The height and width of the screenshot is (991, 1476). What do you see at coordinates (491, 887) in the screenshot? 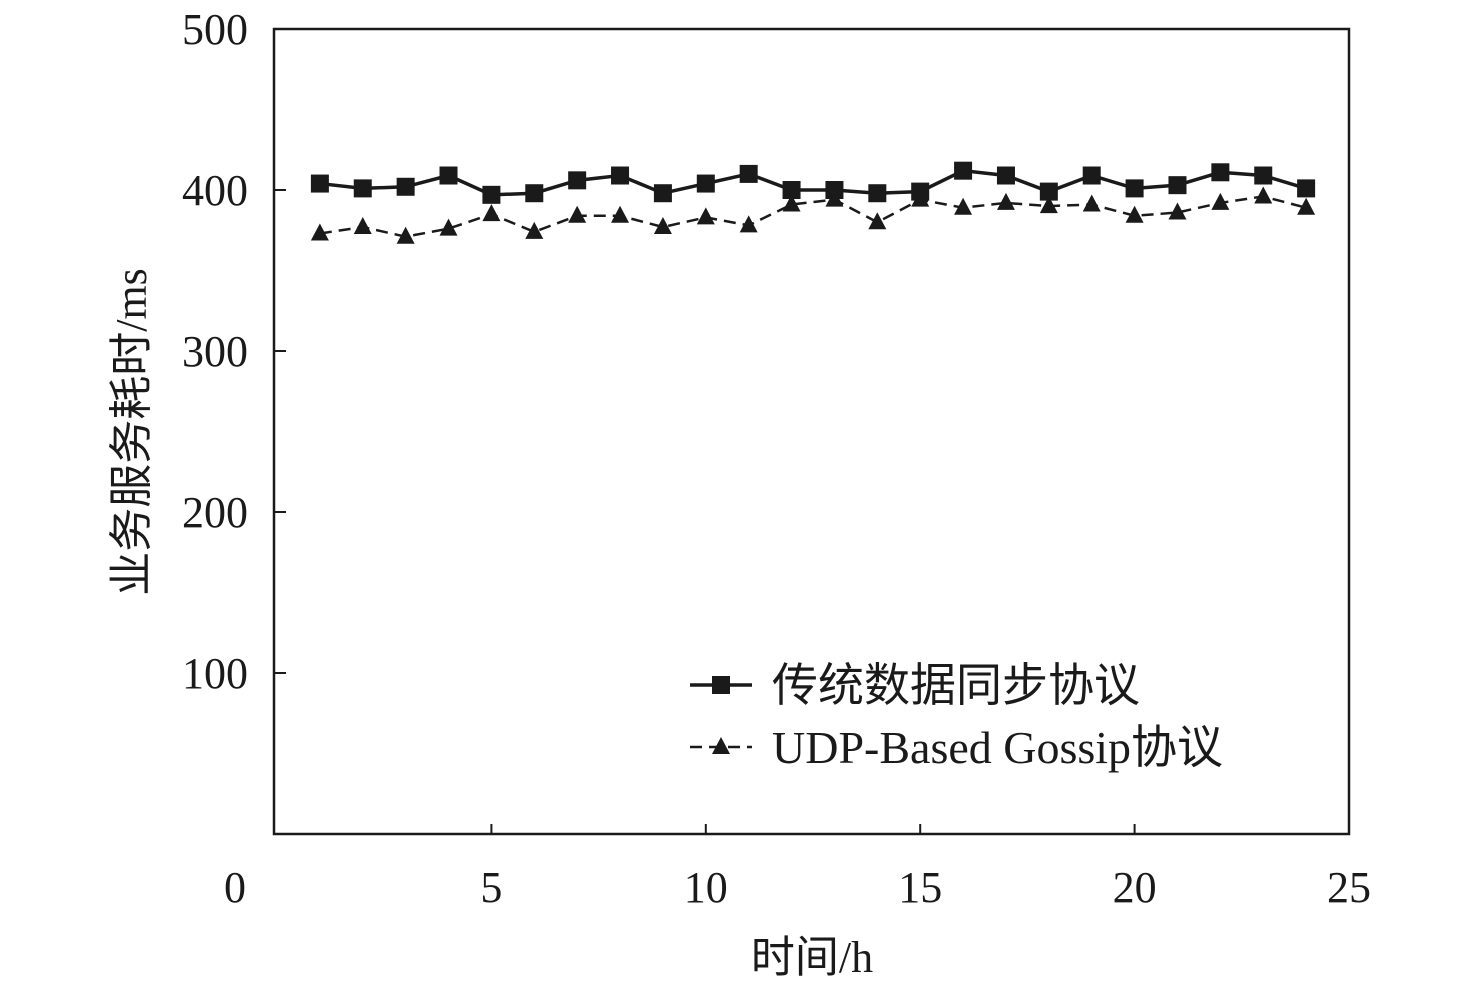
I see `x-tick-label: 5` at bounding box center [491, 887].